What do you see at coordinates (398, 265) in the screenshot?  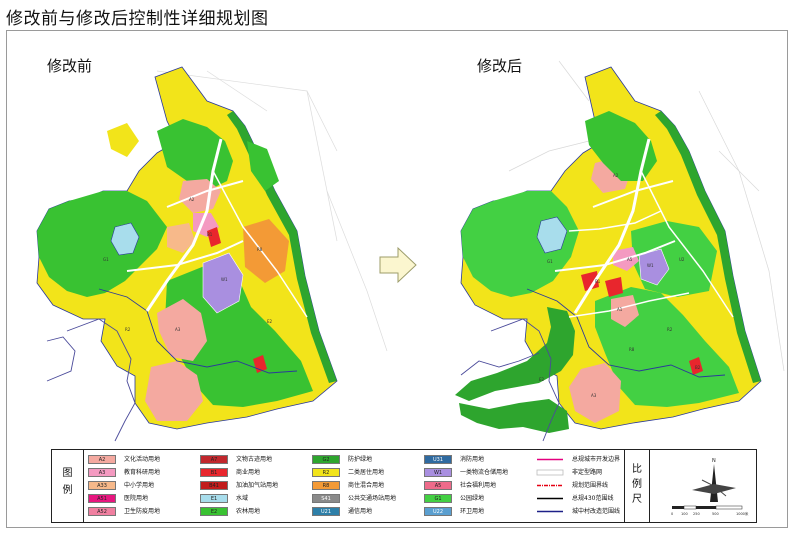 I see `arrow-right-icon` at bounding box center [398, 265].